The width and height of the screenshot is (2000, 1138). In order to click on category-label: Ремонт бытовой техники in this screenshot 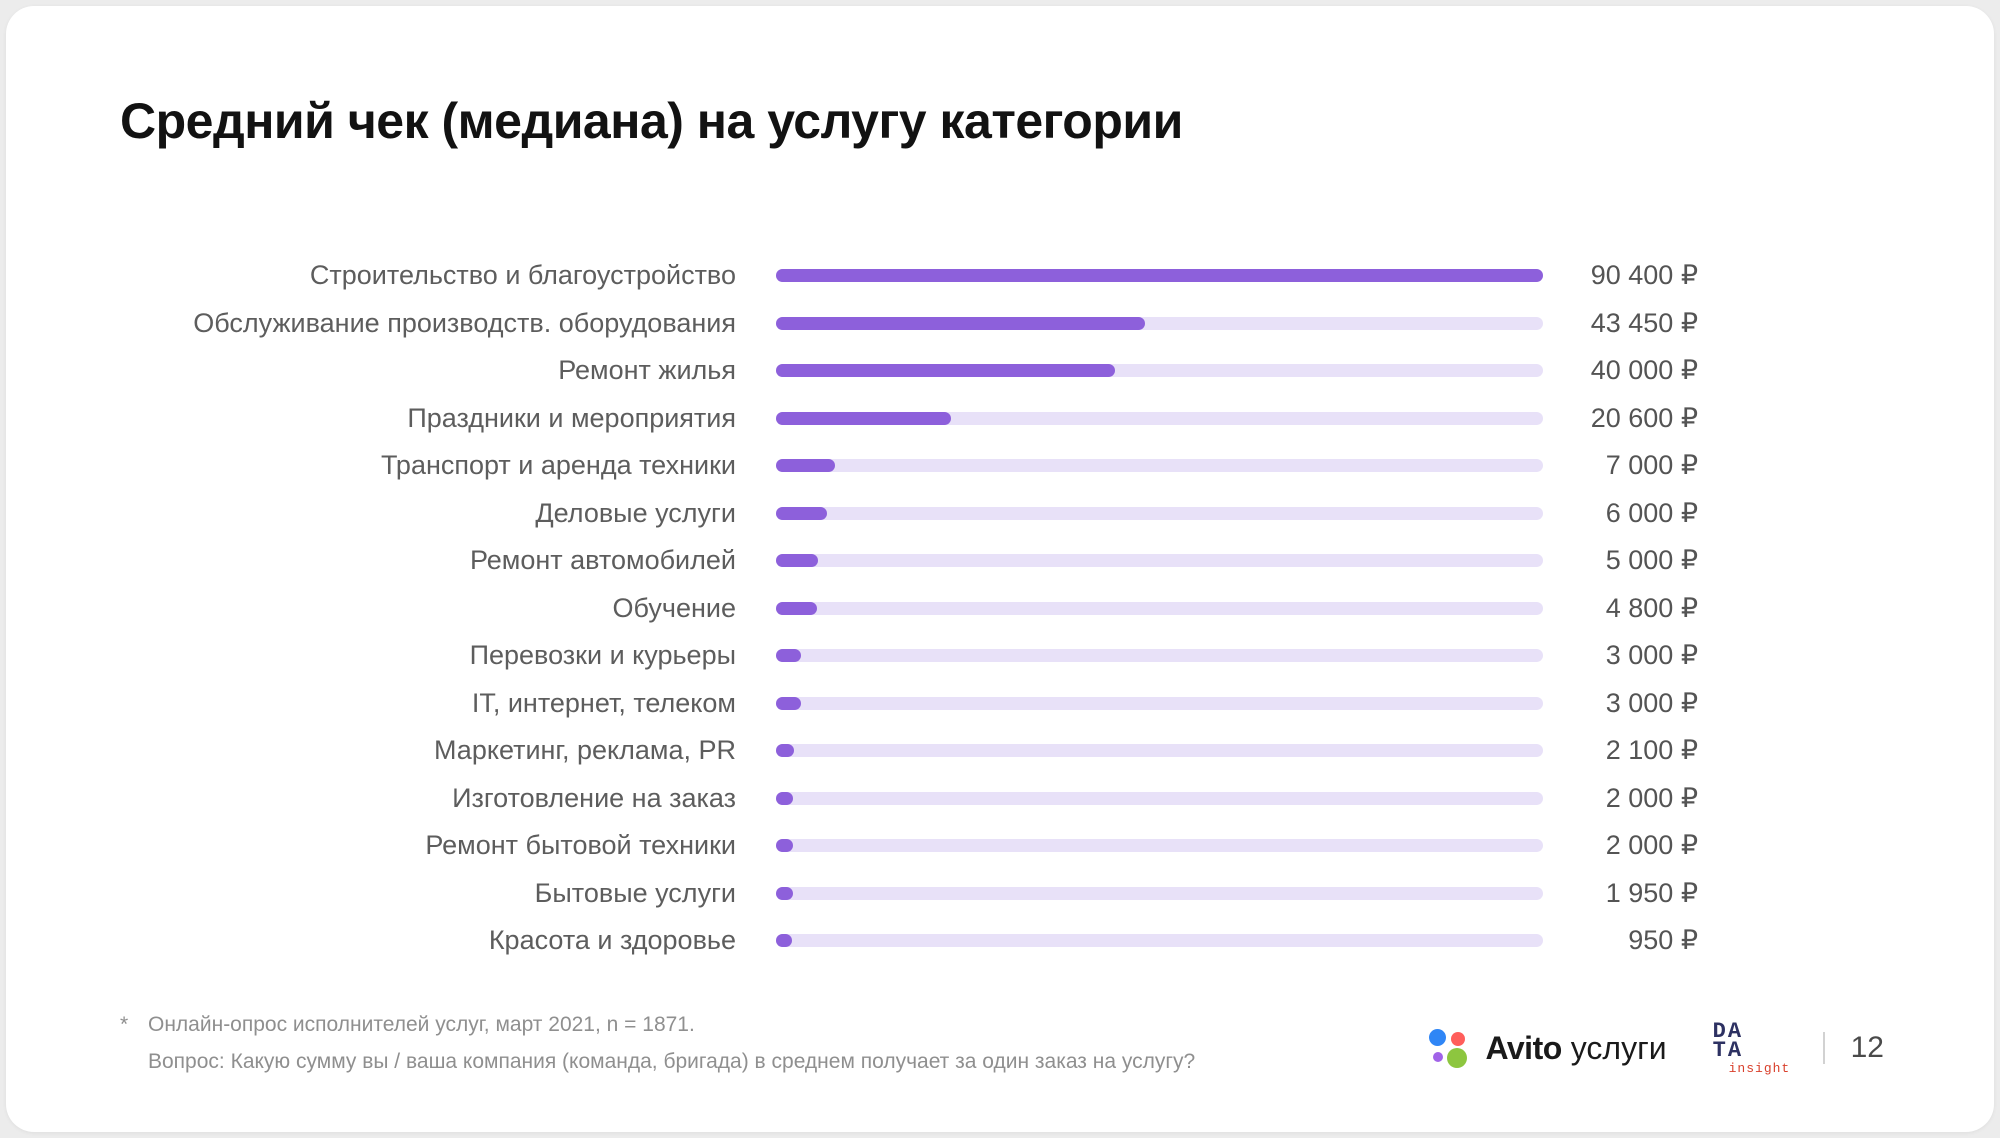, I will do `click(580, 845)`.